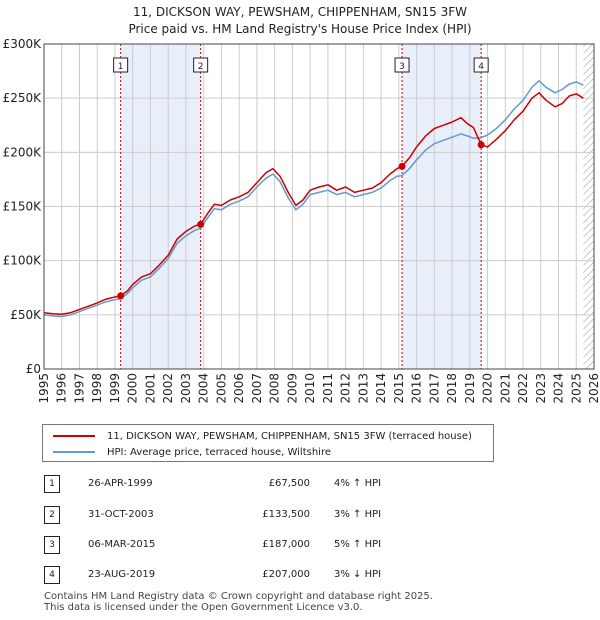 Image resolution: width=600 pixels, height=620 pixels. What do you see at coordinates (33, 369) in the screenshot?
I see `y-tick-label: £0` at bounding box center [33, 369].